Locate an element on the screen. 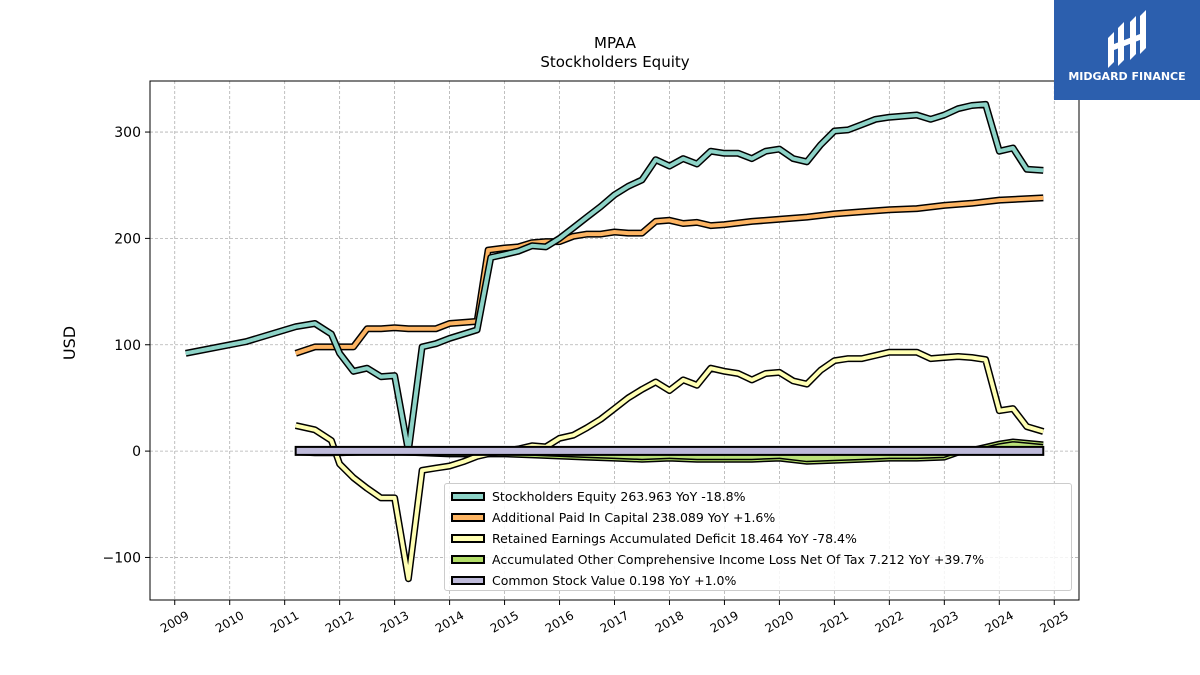  chart-title: MPAA is located at coordinates (615, 43).